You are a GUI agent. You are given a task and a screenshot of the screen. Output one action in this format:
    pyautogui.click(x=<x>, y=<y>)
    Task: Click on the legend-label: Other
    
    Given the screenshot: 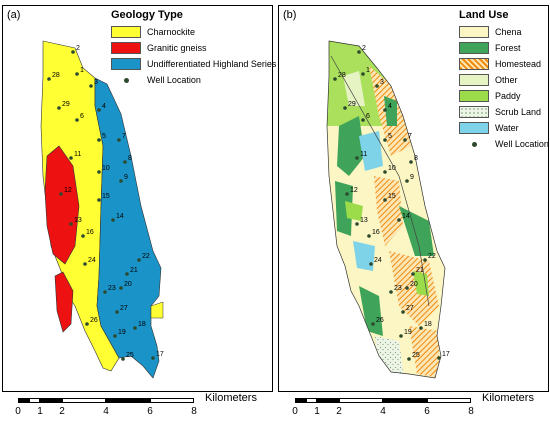 What is the action you would take?
    pyautogui.click(x=506, y=80)
    